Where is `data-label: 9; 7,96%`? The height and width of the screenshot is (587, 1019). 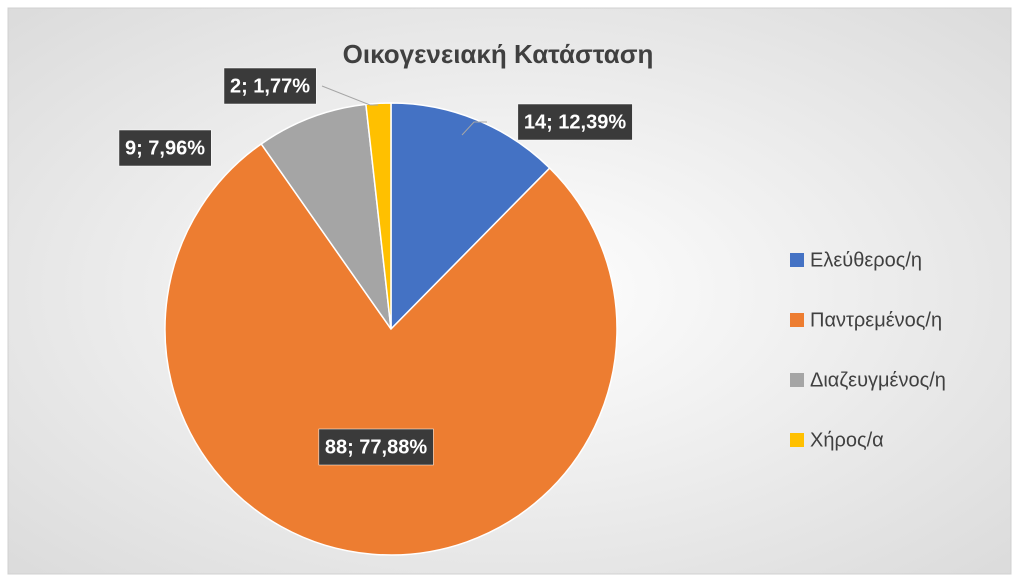 data-label: 9; 7,96% is located at coordinates (165, 148).